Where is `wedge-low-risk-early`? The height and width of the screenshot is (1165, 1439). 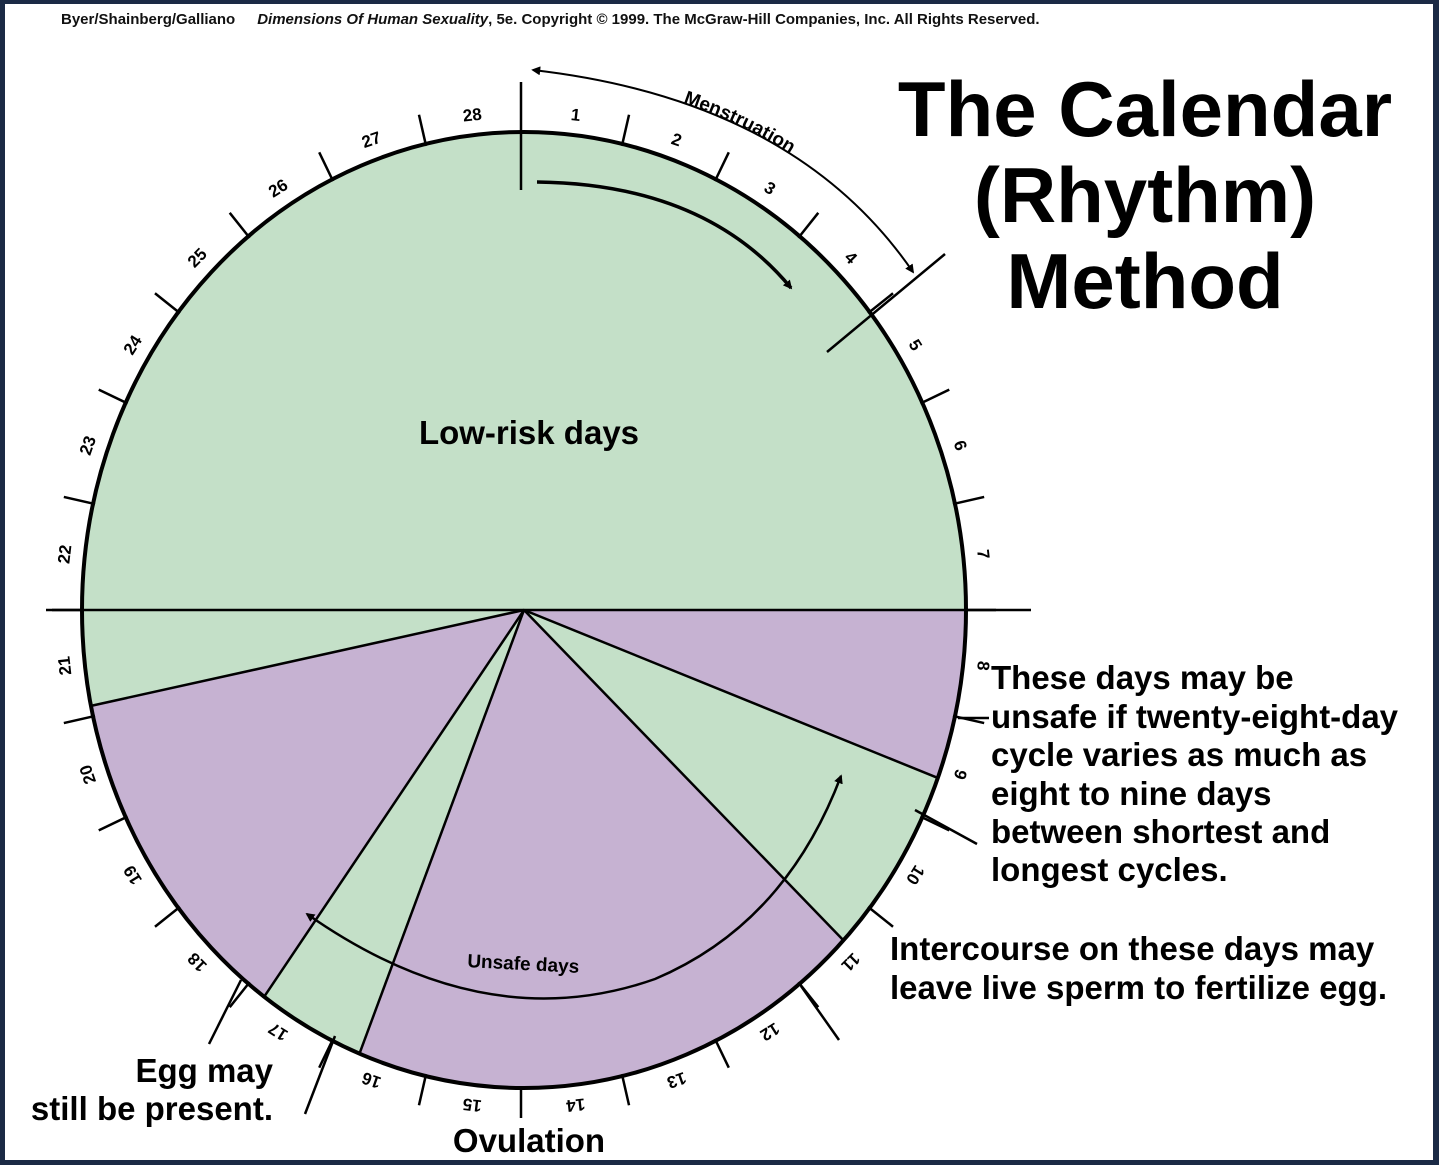
wedge-low-risk-early is located at coordinates (745, 371).